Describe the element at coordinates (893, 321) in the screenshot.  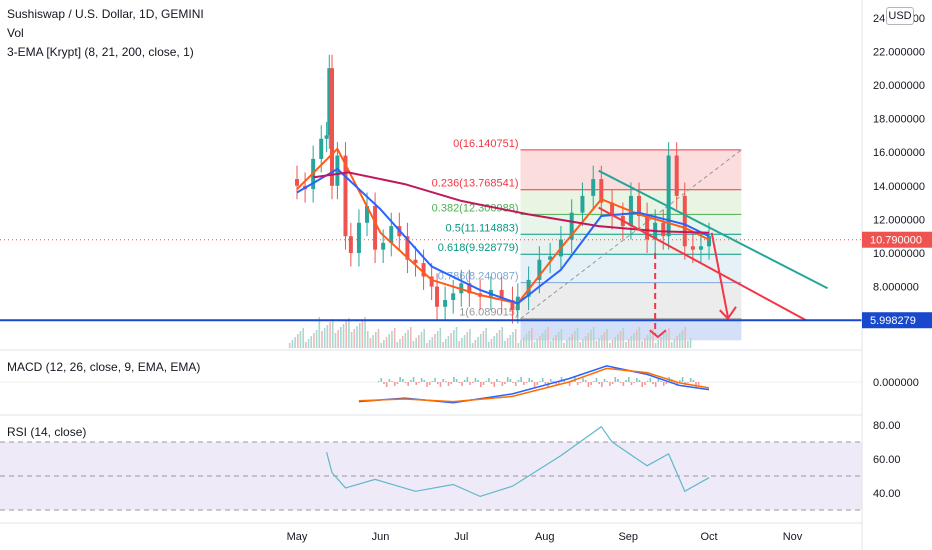
I see `support-price-tag: 5.998279` at that location.